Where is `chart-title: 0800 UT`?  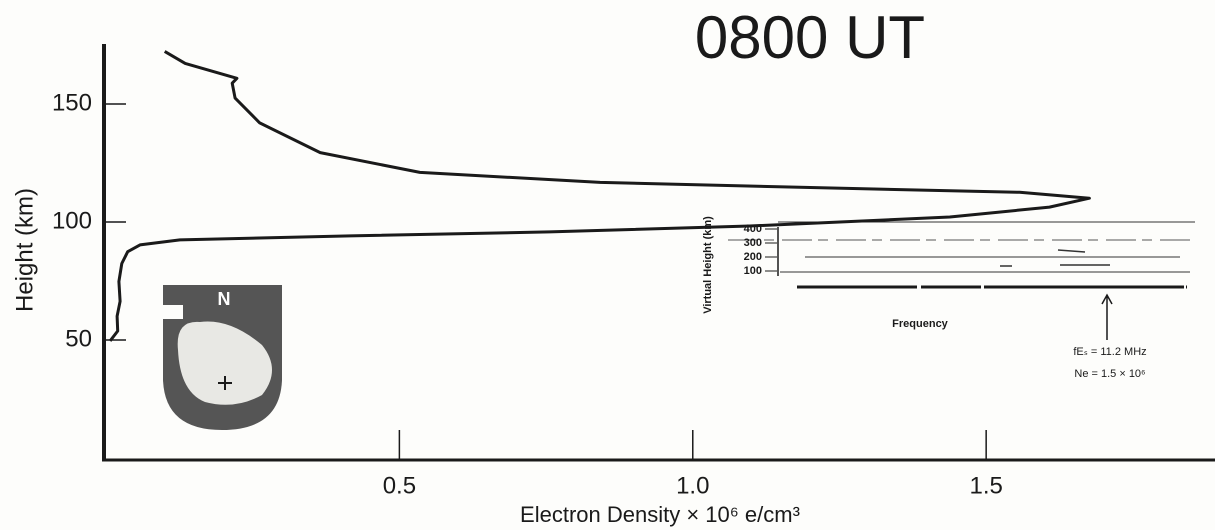
chart-title: 0800 UT is located at coordinates (810, 37).